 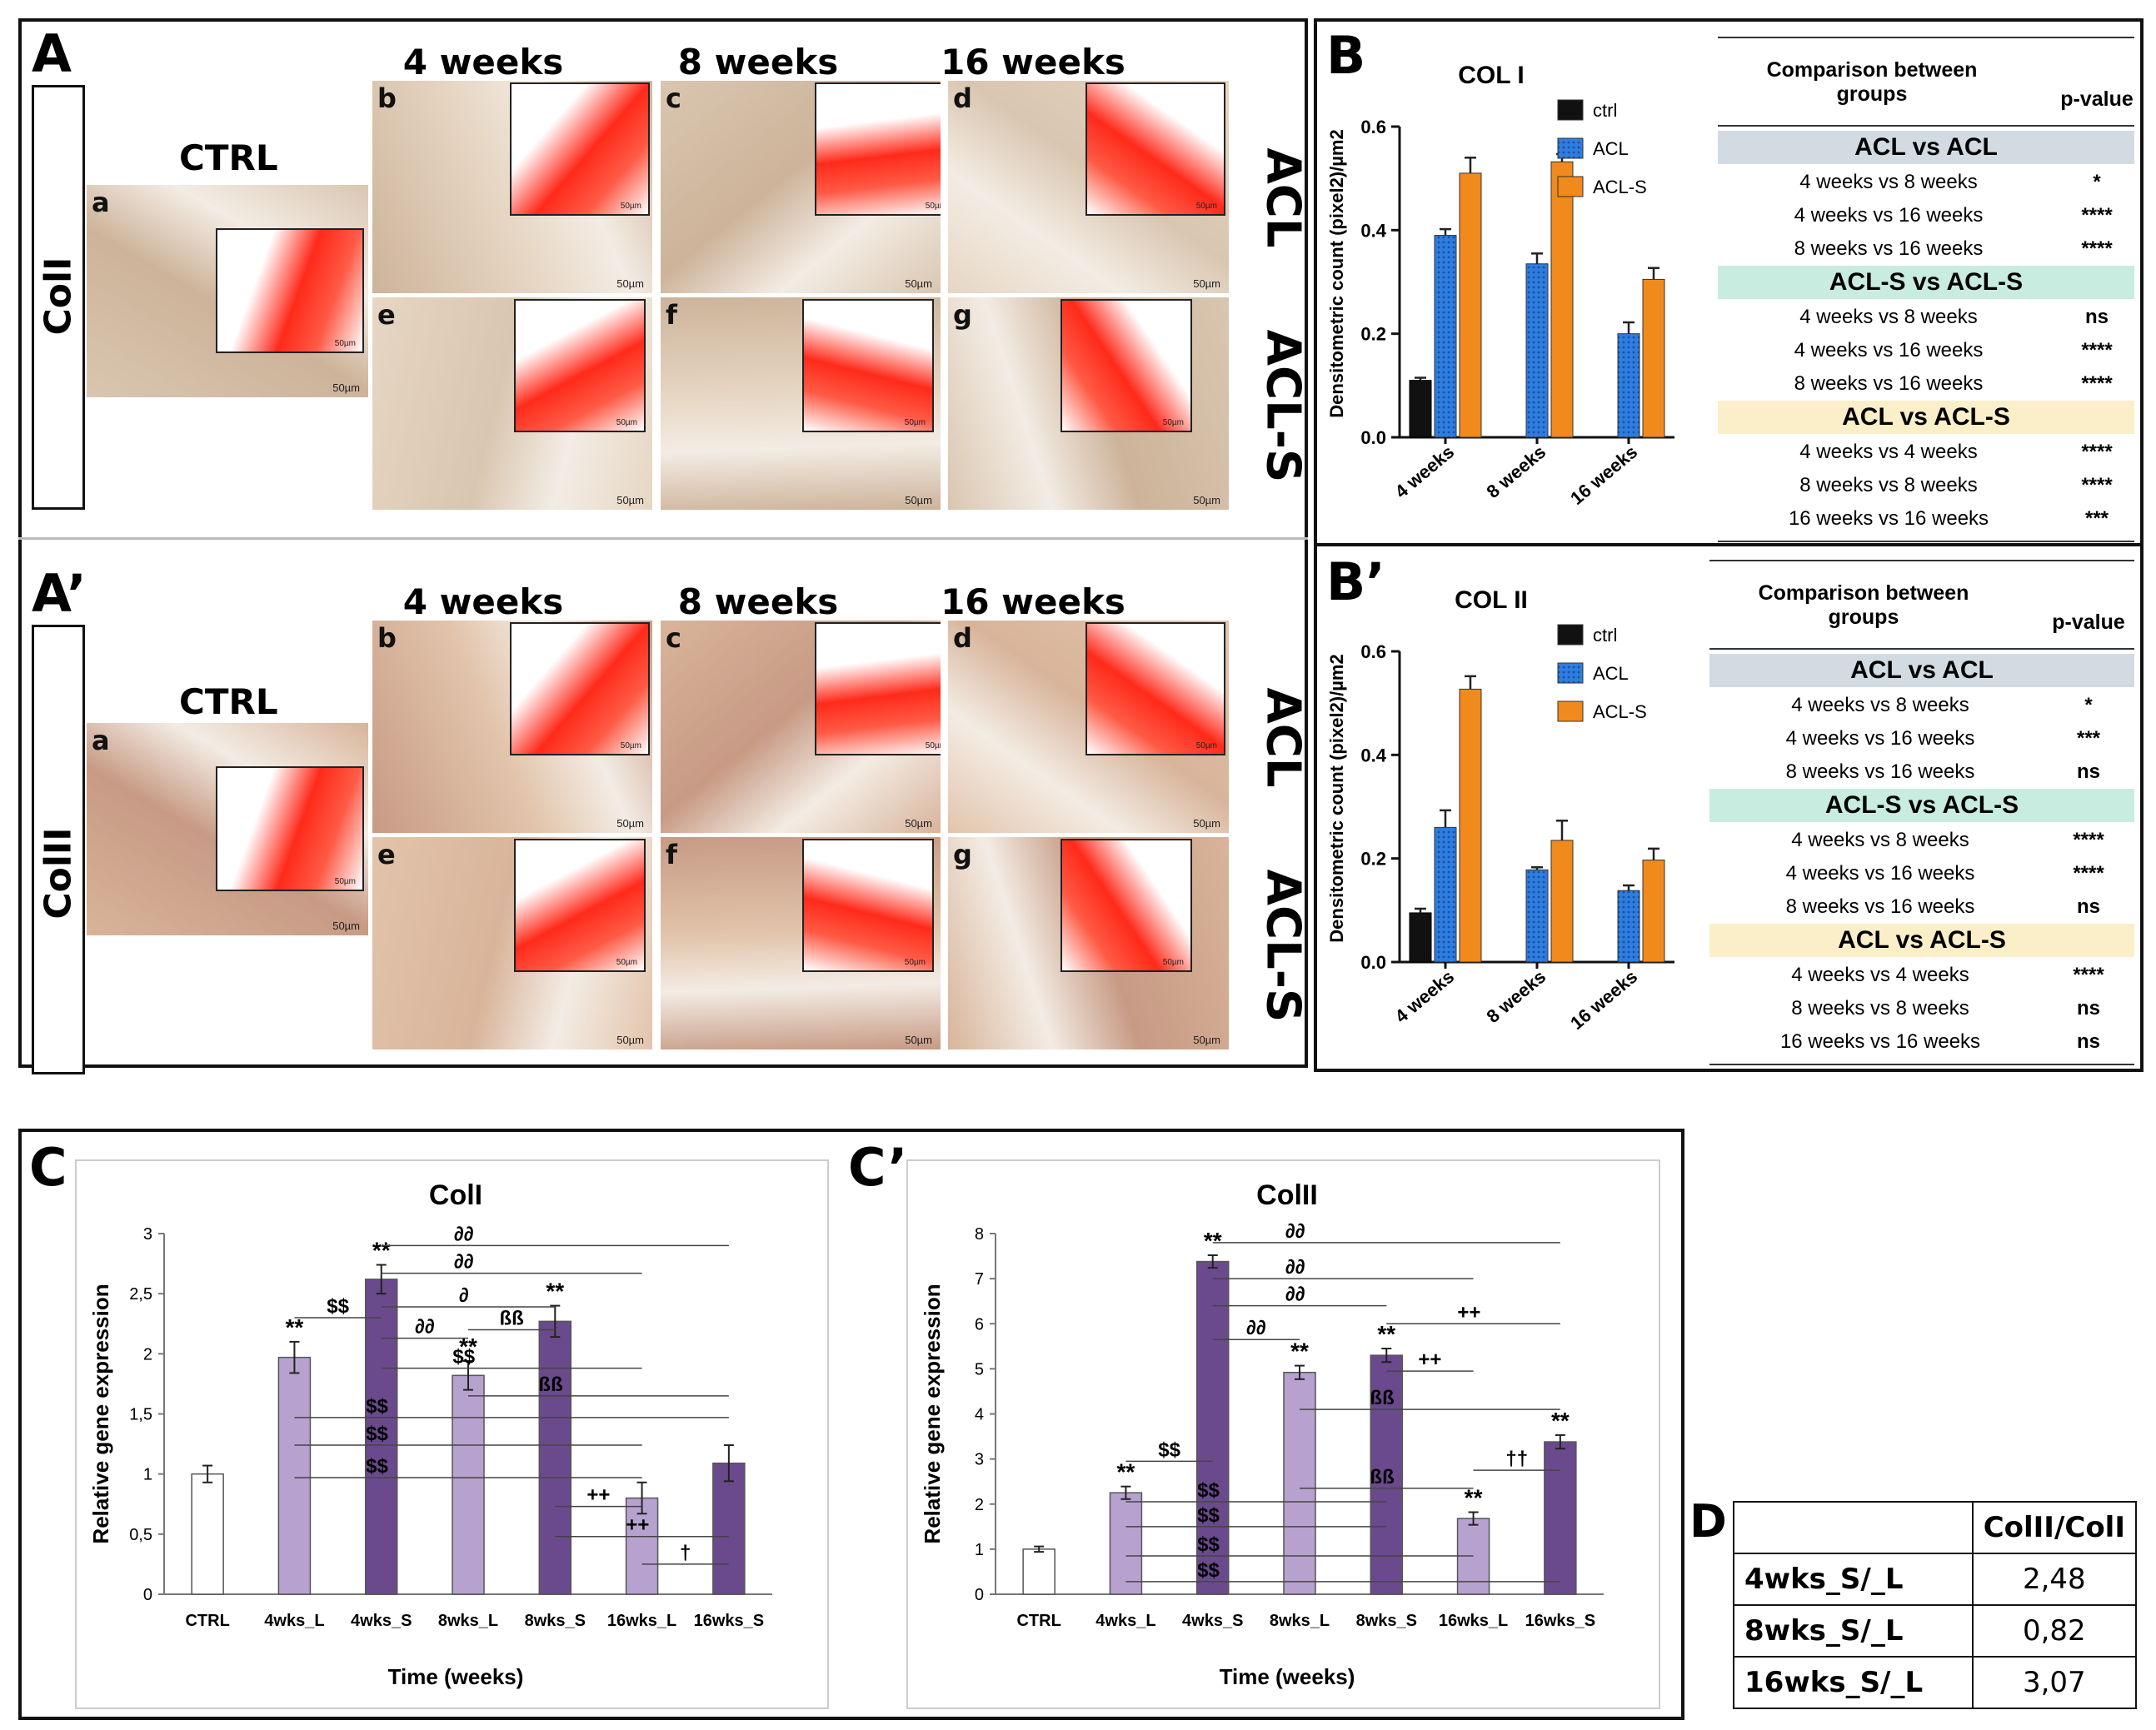 What do you see at coordinates (1921, 738) in the screenshot?
I see `comparison-row: 4 weeks vs 16 weeks ***` at bounding box center [1921, 738].